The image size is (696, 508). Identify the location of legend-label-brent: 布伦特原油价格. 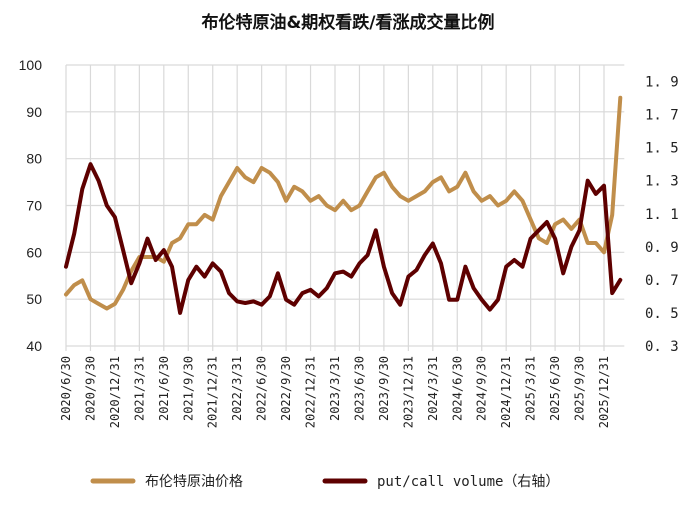
(194, 482).